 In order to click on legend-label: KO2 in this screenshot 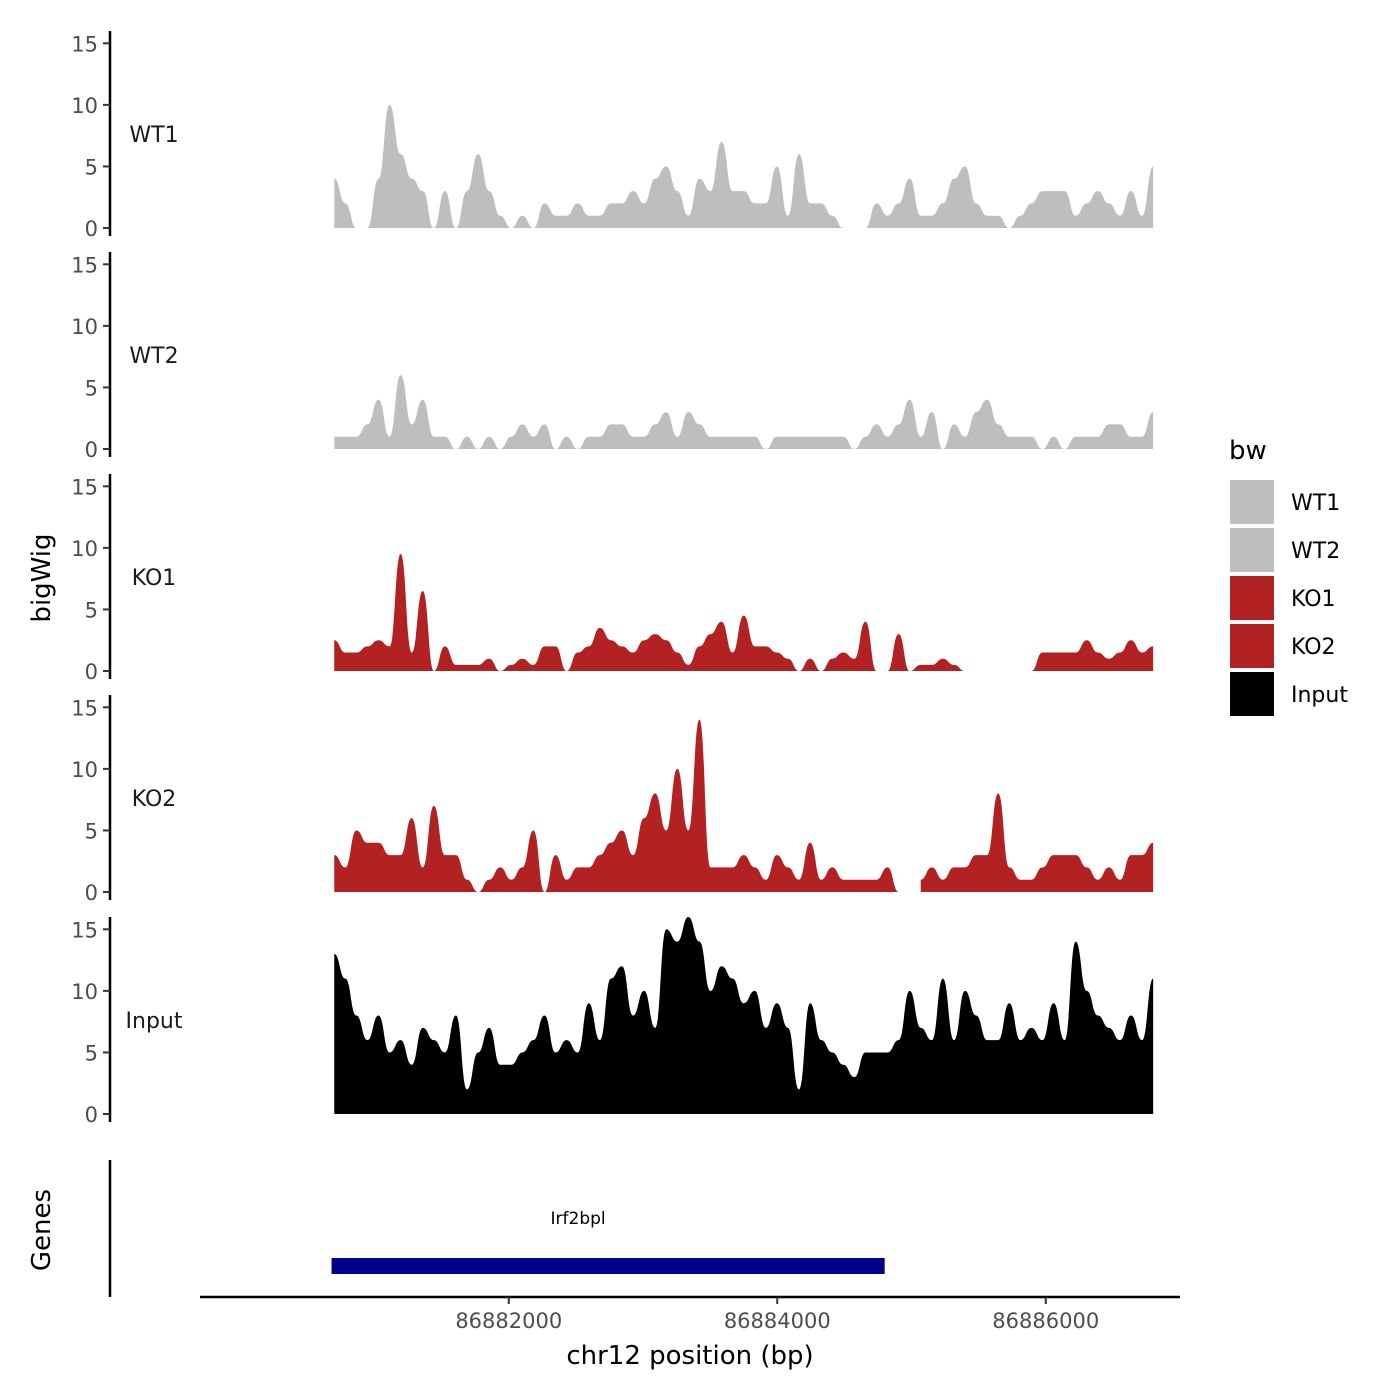, I will do `click(1313, 647)`.